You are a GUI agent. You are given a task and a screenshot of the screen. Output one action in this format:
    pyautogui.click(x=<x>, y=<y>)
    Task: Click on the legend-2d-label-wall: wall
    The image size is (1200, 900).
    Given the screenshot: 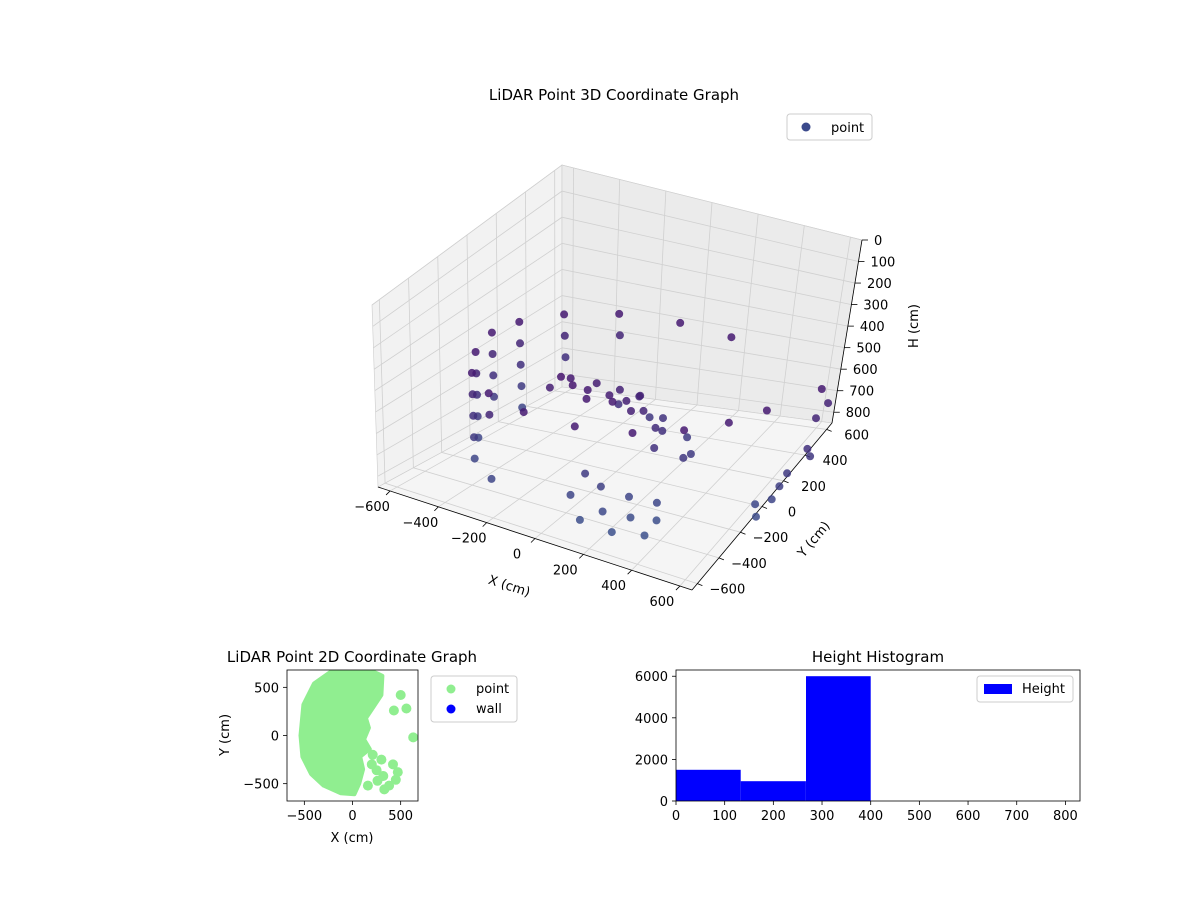 What is the action you would take?
    pyautogui.click(x=489, y=709)
    